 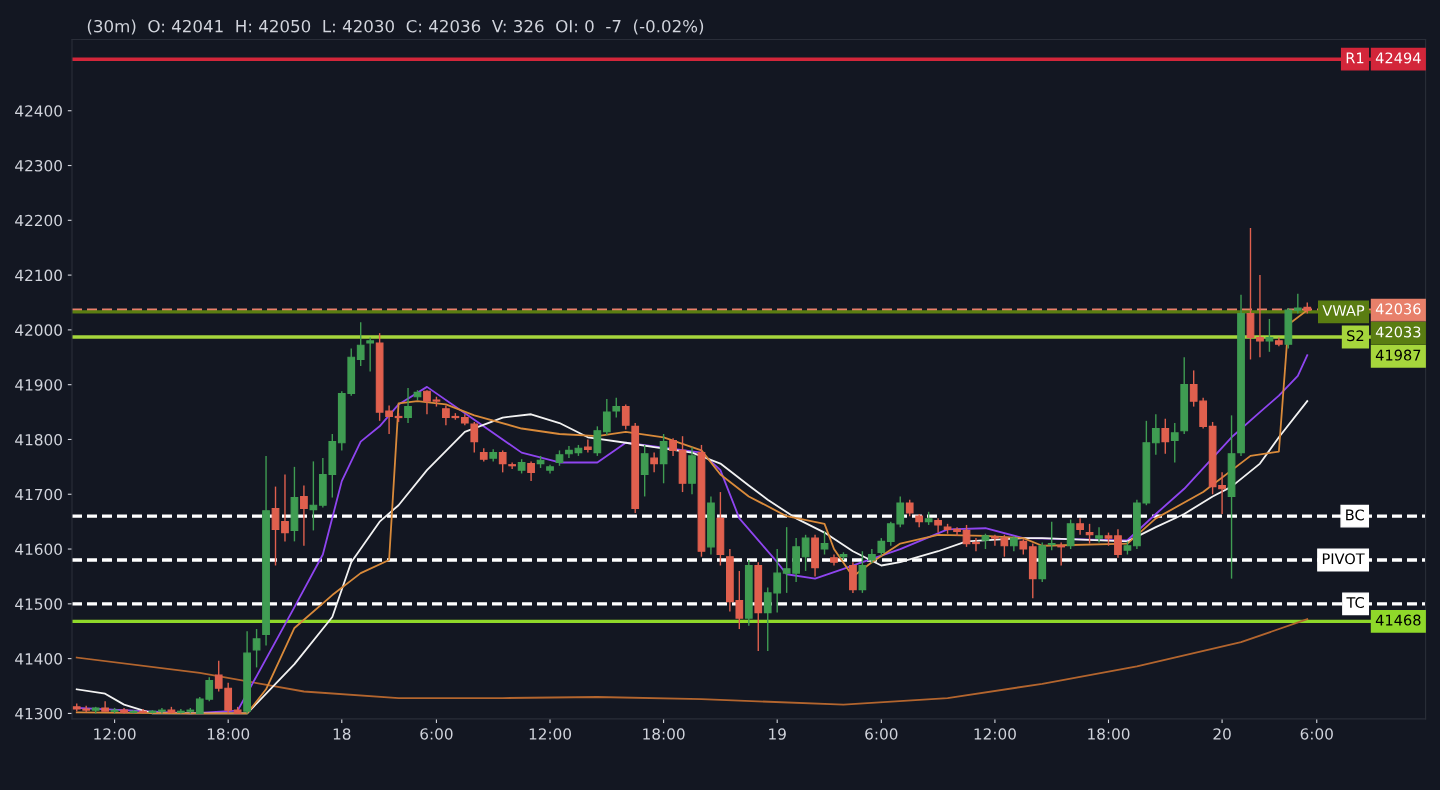 I want to click on y-tick-label: 42400, so click(x=38, y=111).